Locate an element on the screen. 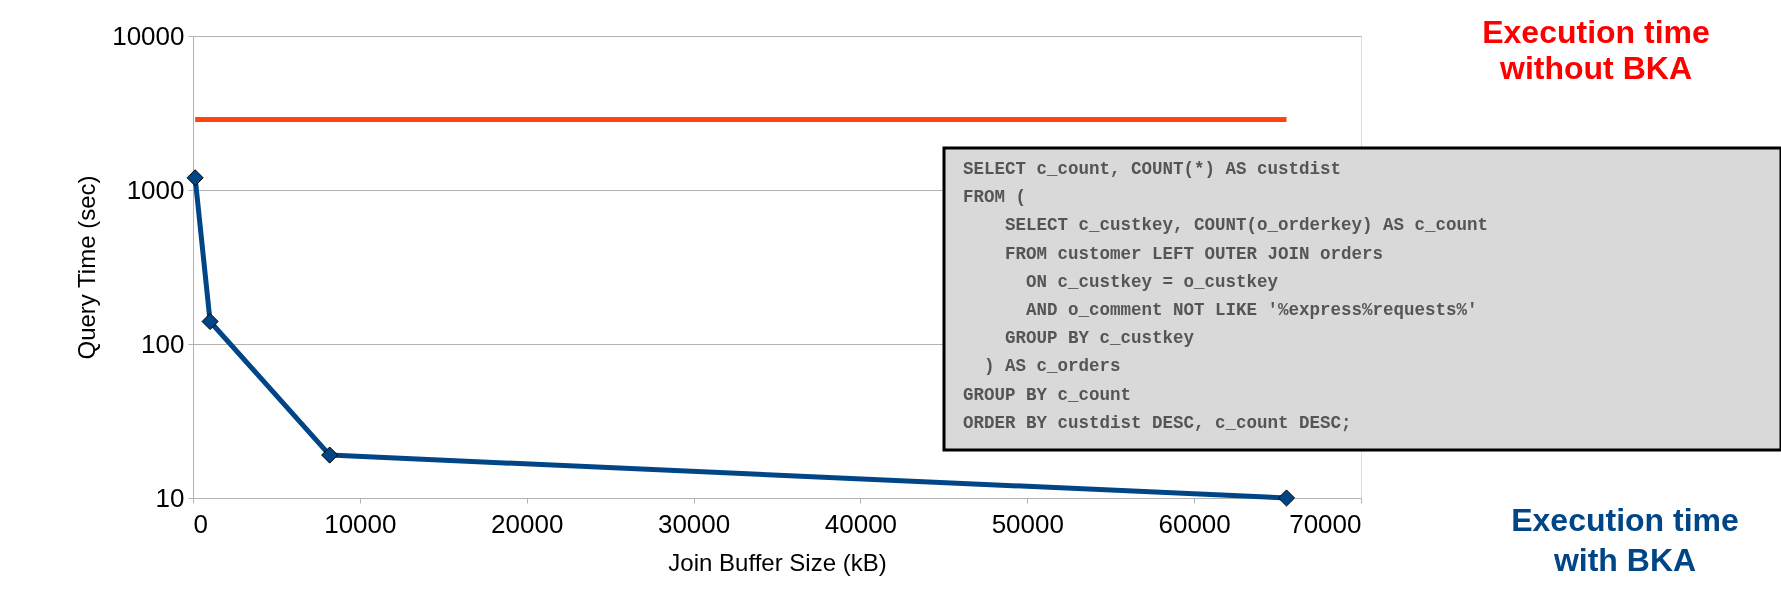  text: SELECT c_count, COUNT(*) AS custdist FROM ( SELECT c_custkey, COUNT(o_orderkey) AS c_count FROM customer LEFT OUTER JOIN orders ON c_custkey = o_custkey AND o_comment NOT LIKE '%express%requests%' GROUP BY c_custkey ) AS c_orders GROUP BY c_count ORDER BY custdist DESC, c_count DESC; is located at coordinates (1226, 296).